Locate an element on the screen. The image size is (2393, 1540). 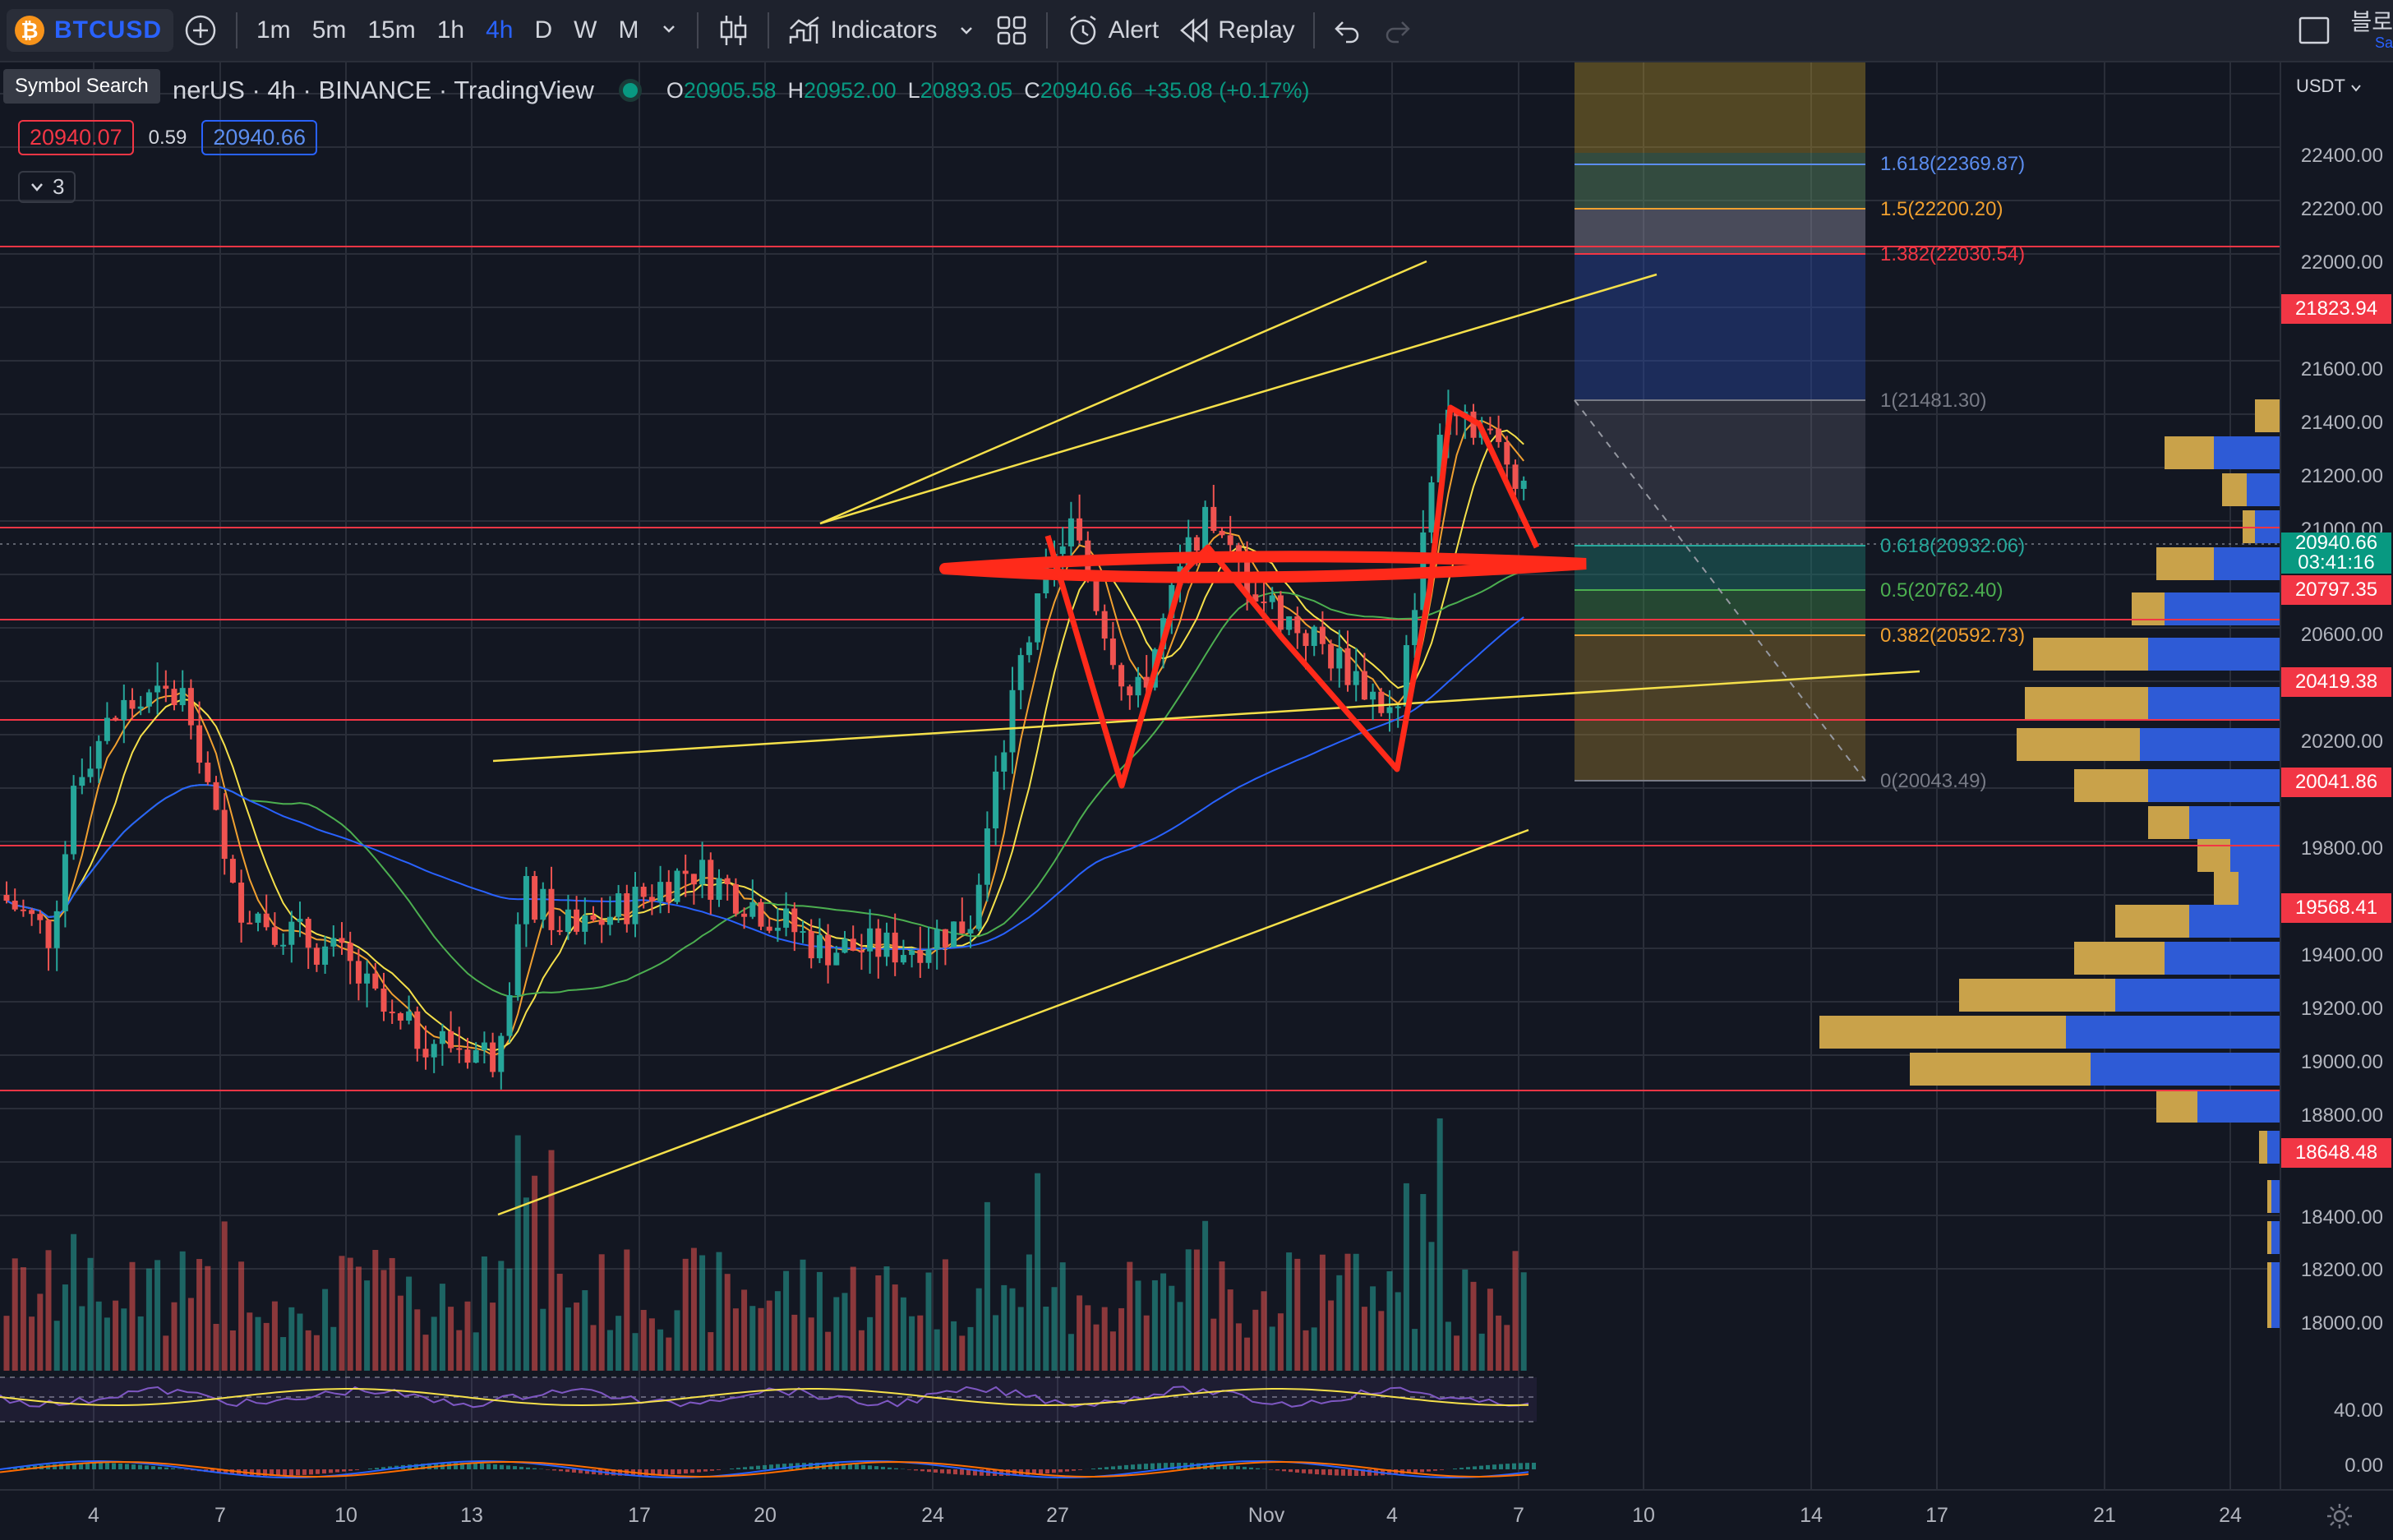
candle-countdown: 03:41:16 is located at coordinates (2336, 563).